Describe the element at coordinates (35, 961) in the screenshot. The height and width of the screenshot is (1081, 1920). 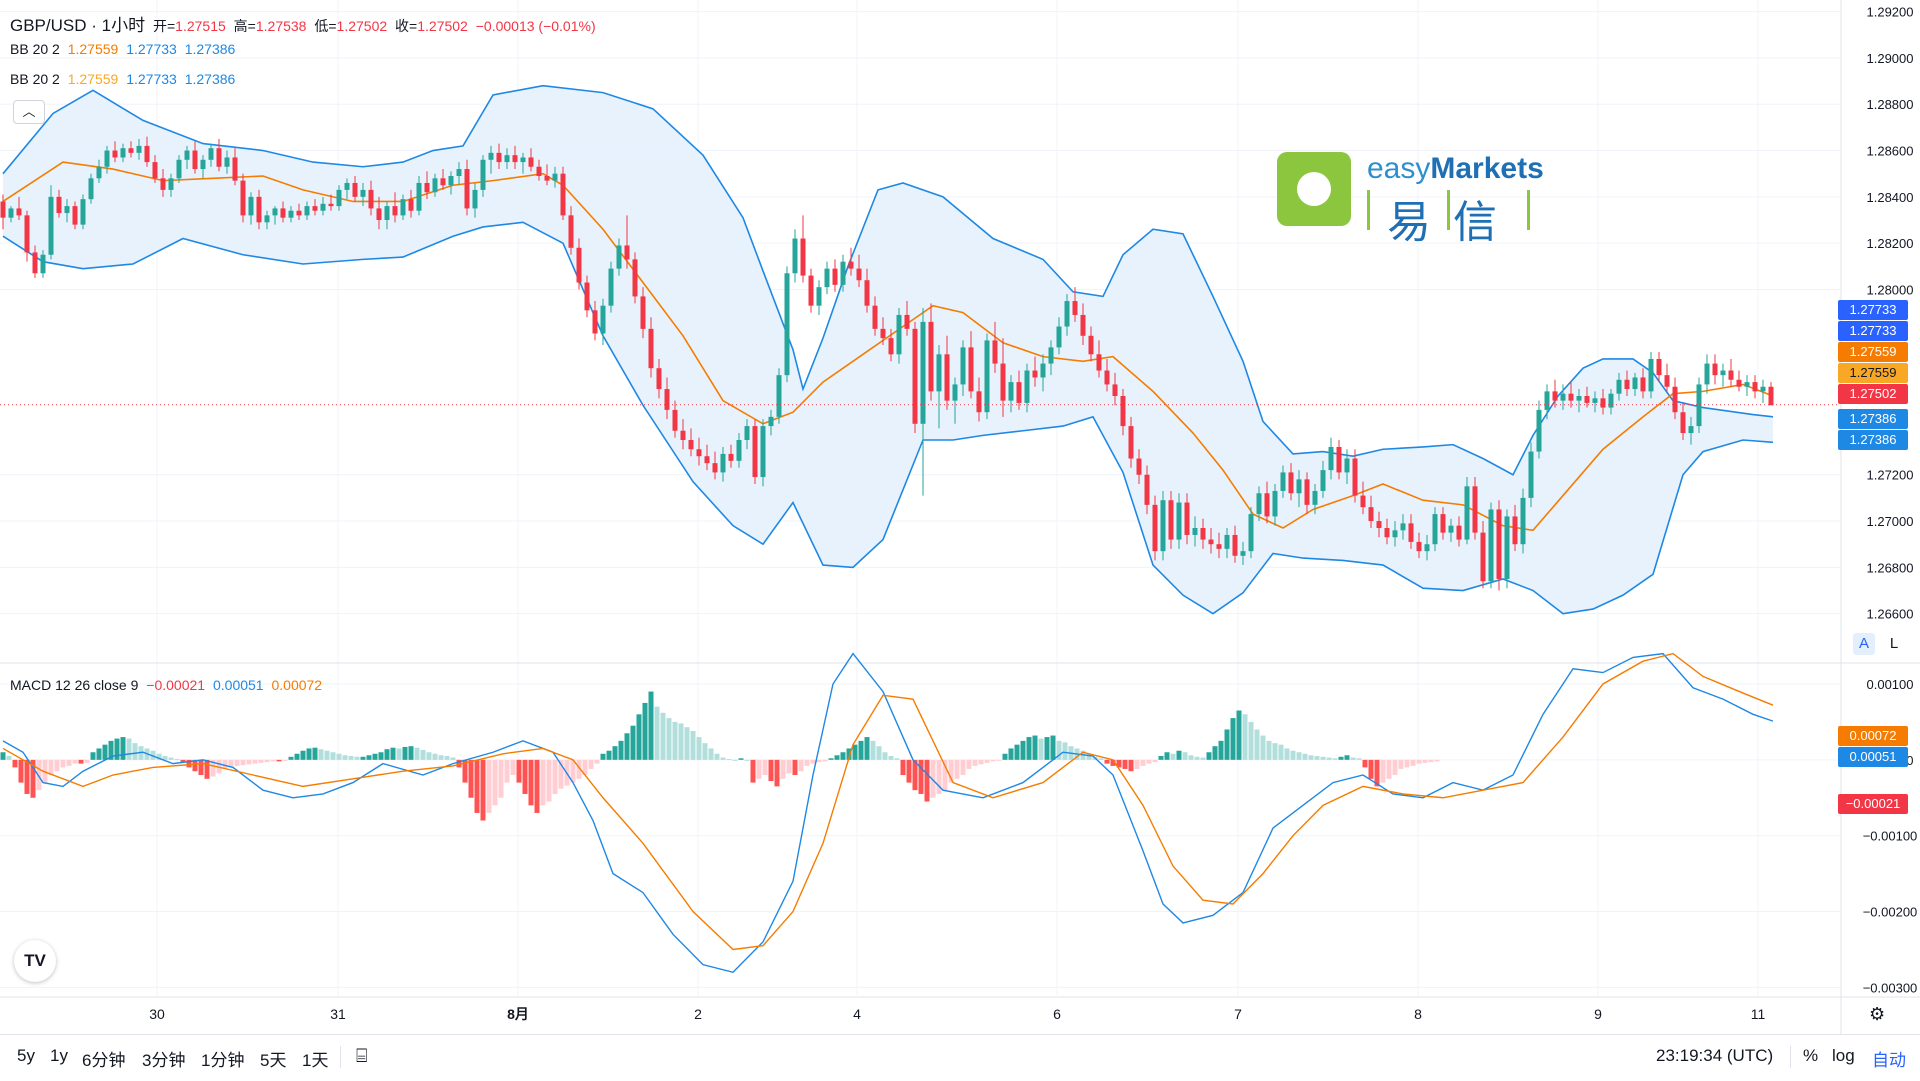
I see `tradingview-logo-icon: TV` at that location.